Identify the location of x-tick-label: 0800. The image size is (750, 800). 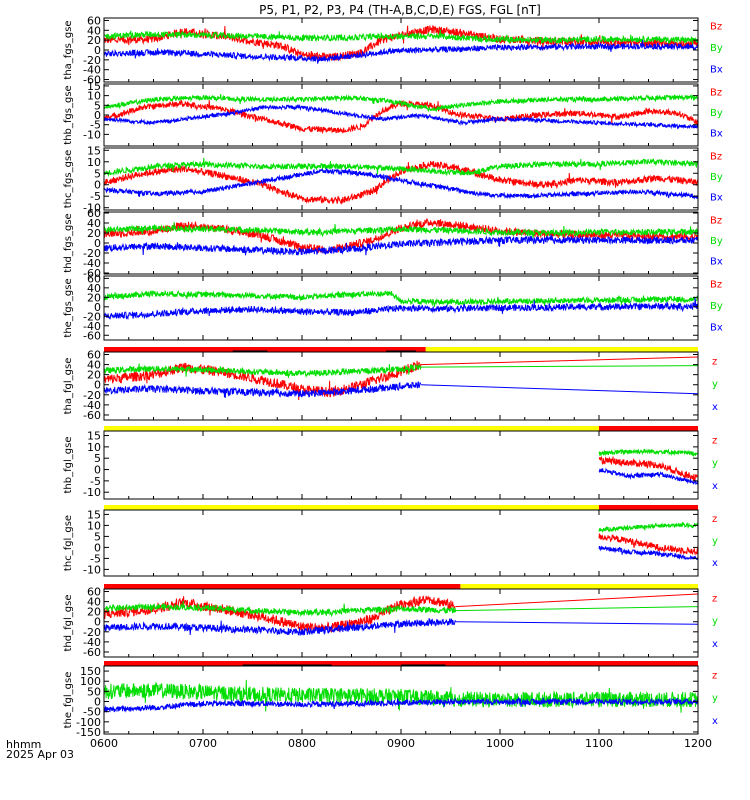
(302, 743).